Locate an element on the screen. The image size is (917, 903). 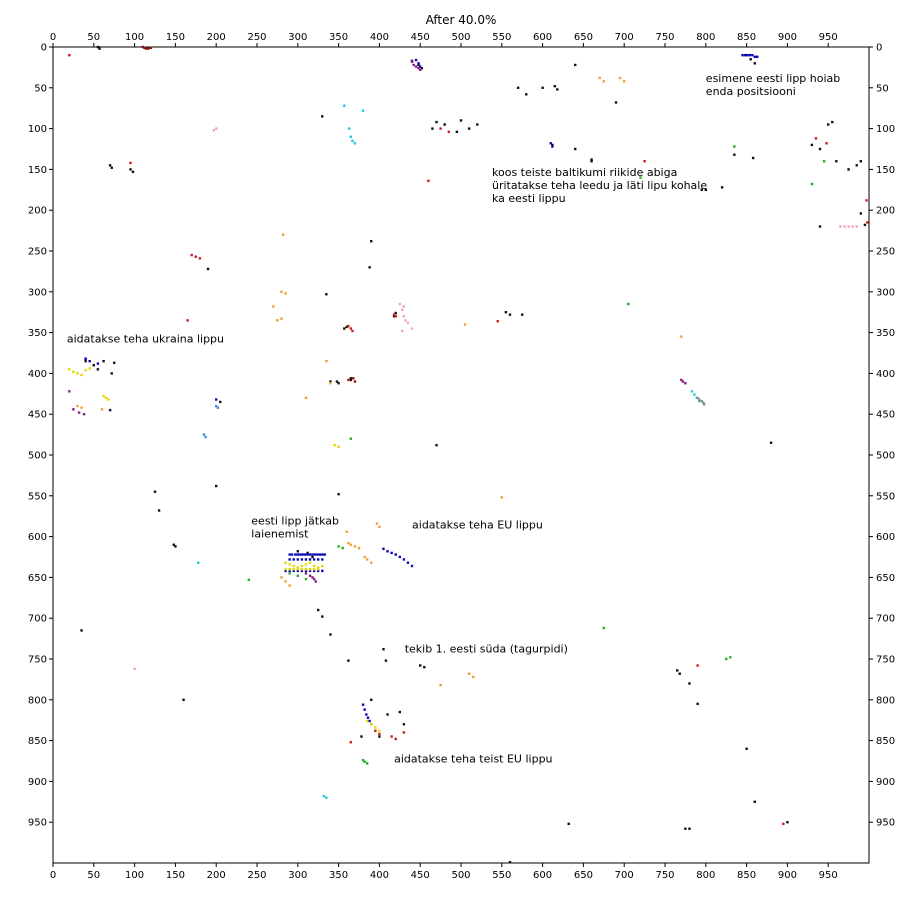
annot-estonian-flag-expands-line: eesti lipp jätkab is located at coordinates (295, 520).